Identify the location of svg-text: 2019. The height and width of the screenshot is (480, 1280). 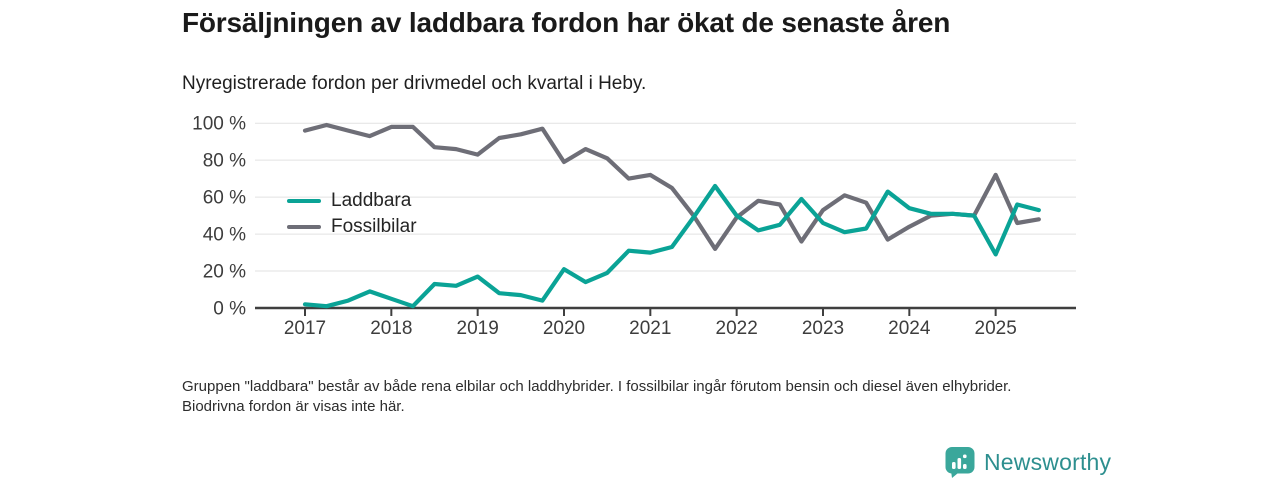
(478, 328).